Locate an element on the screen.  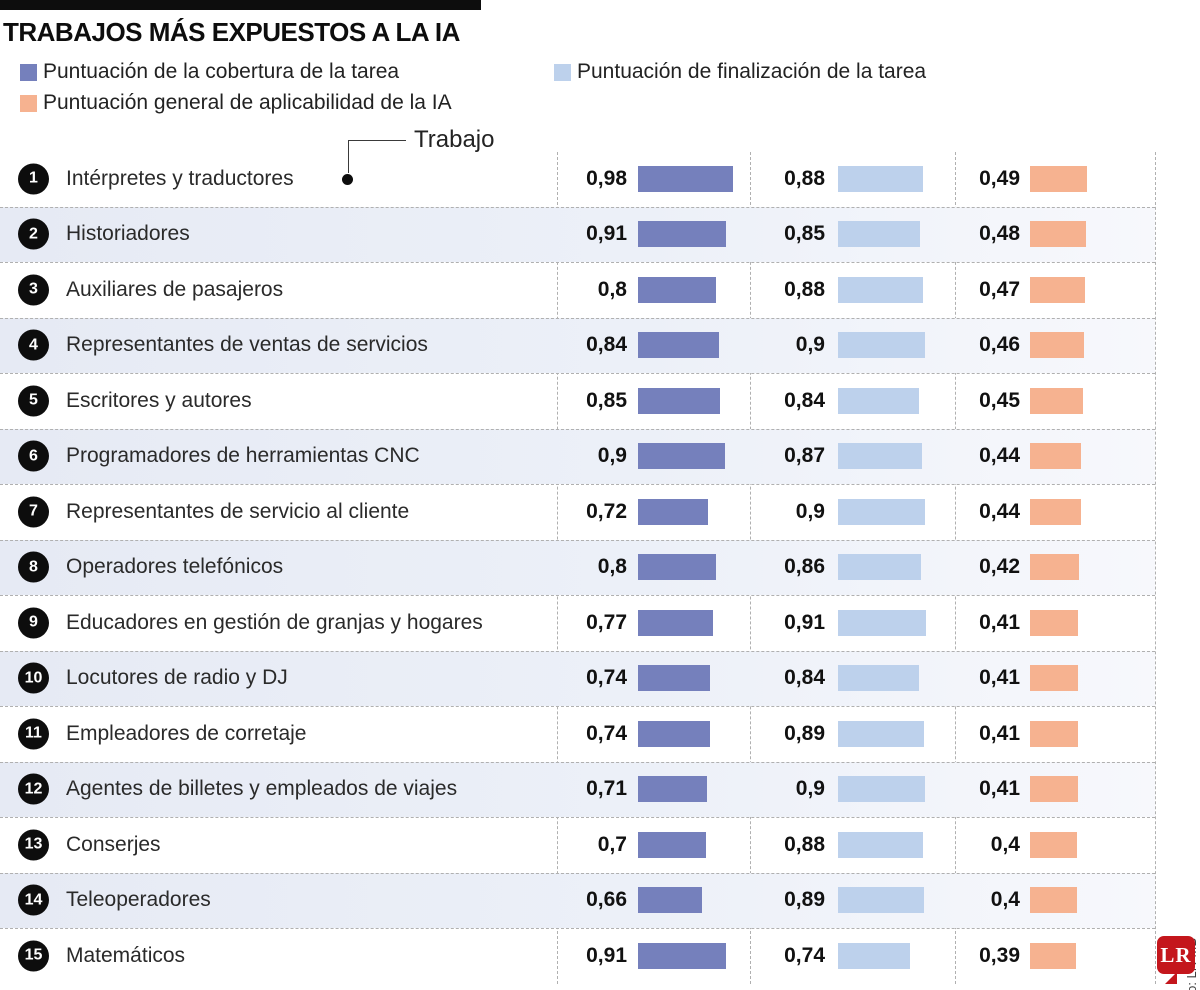
rank-badge: 10 is located at coordinates (33, 678).